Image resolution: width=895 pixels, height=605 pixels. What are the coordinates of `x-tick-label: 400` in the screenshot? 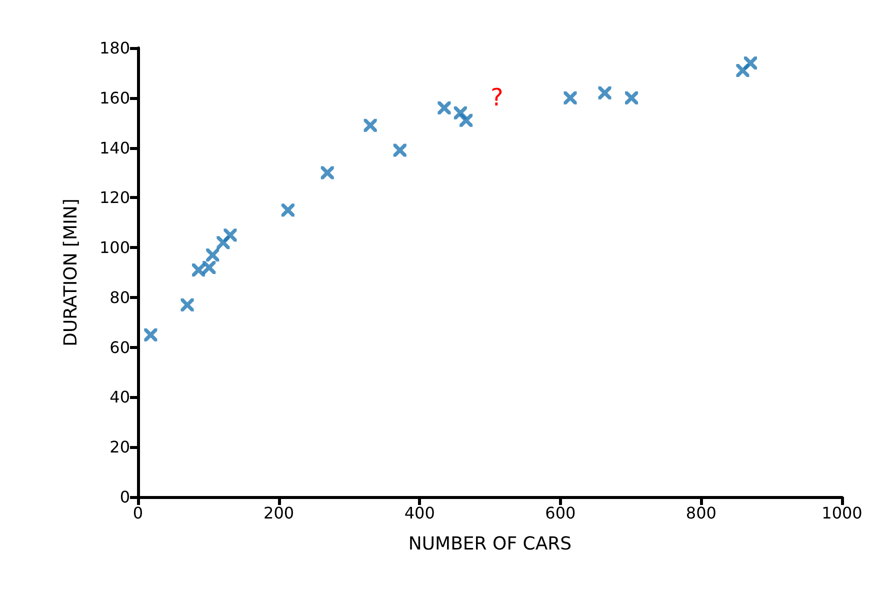 It's located at (419, 513).